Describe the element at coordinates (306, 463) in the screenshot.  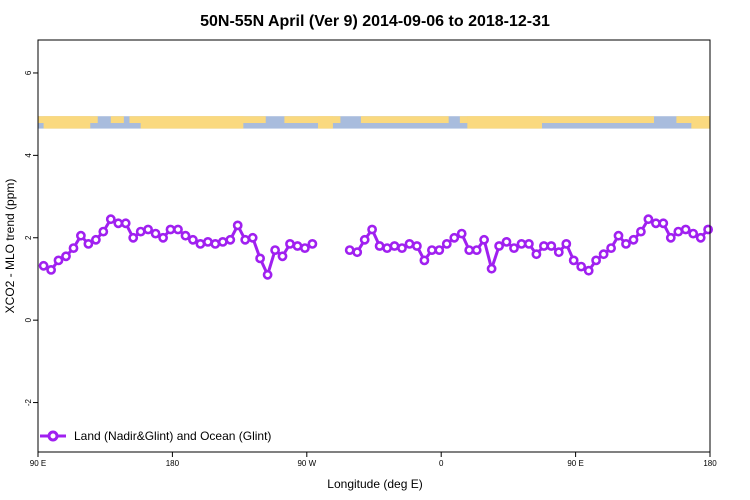
I see `x-tick-label: 90 W` at that location.